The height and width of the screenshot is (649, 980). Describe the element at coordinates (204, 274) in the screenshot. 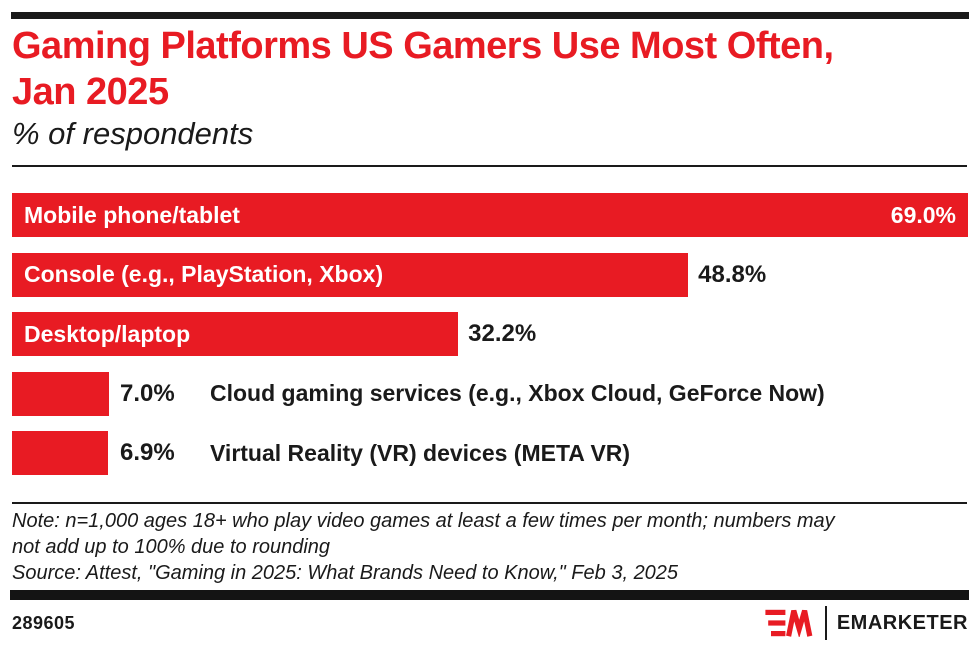

I see `bar-label: Console (e.g., PlayStation, Xbox)` at that location.